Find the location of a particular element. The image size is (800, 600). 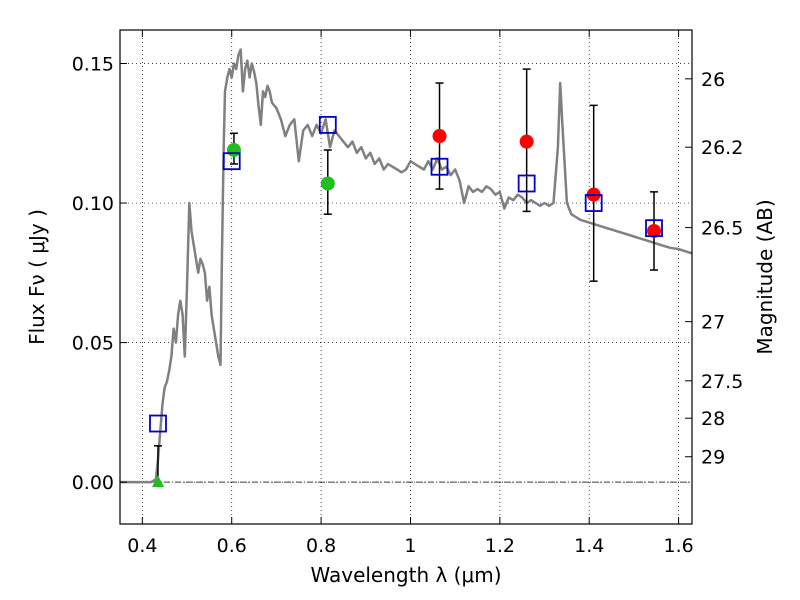

right-tick-label: 26.2 is located at coordinates (722, 148).